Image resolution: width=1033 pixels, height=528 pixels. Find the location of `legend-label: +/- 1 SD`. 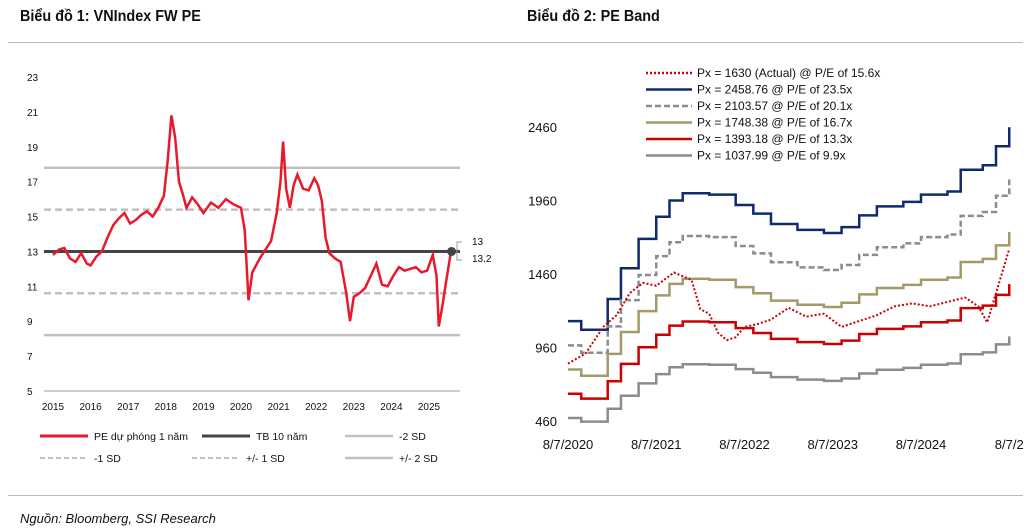

legend-label: +/- 1 SD is located at coordinates (265, 459).